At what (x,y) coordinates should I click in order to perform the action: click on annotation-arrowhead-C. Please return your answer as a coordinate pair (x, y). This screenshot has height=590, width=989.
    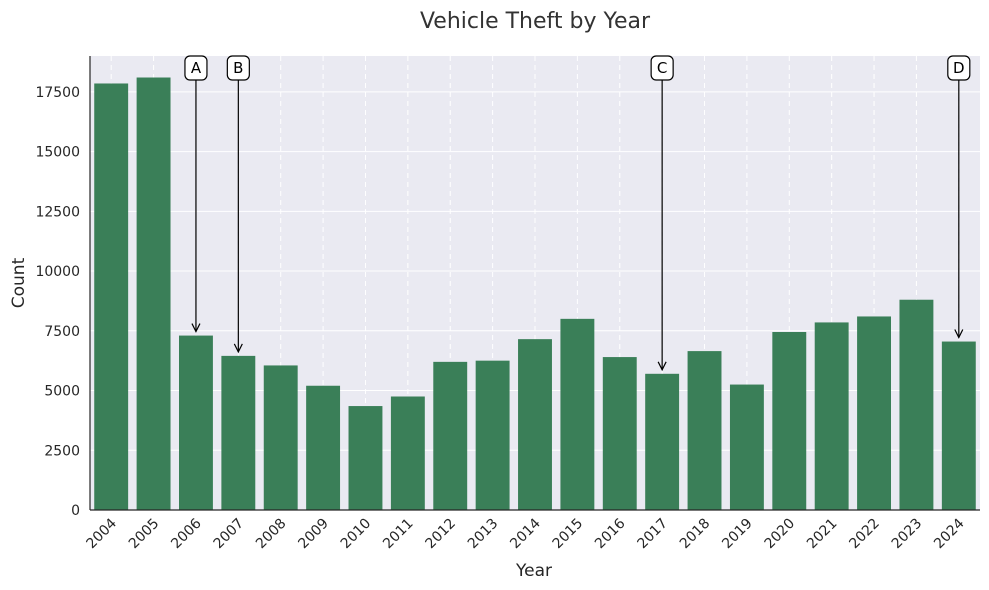
    Looking at the image, I should click on (662, 366).